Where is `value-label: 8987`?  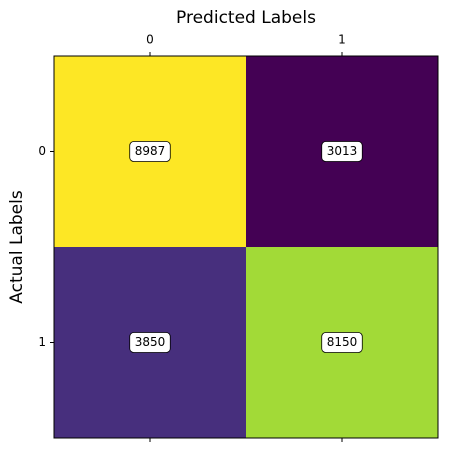 value-label: 8987 is located at coordinates (150, 151).